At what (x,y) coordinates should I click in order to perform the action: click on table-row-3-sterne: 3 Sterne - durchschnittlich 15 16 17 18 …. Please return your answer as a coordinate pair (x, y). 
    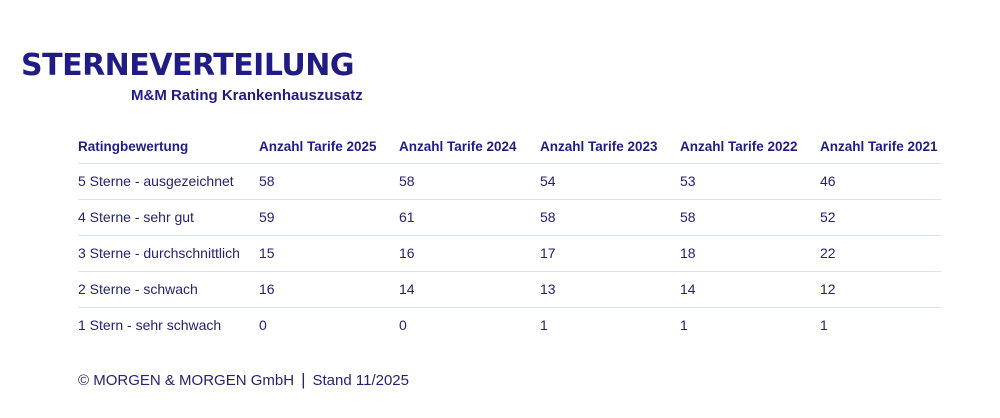
    Looking at the image, I should click on (509, 253).